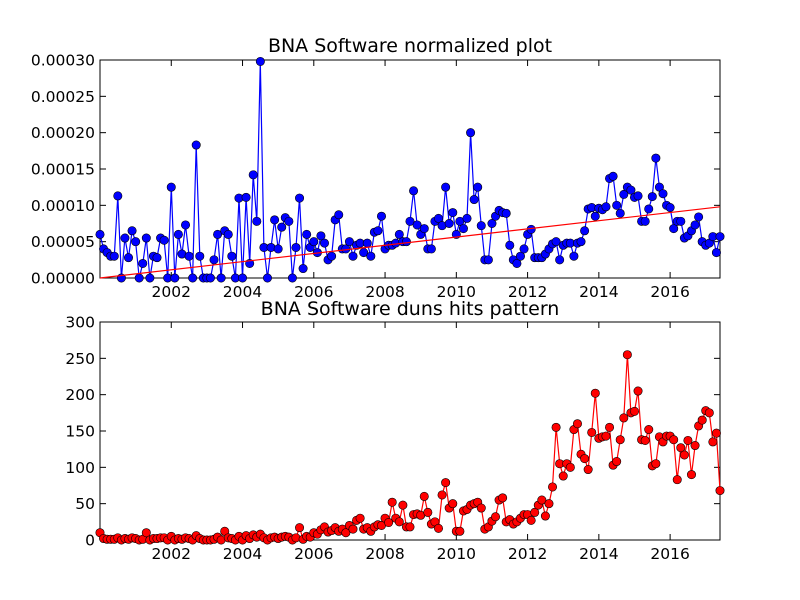 Image resolution: width=800 pixels, height=600 pixels. What do you see at coordinates (242, 292) in the screenshot?
I see `x-tick-label: 2004` at bounding box center [242, 292].